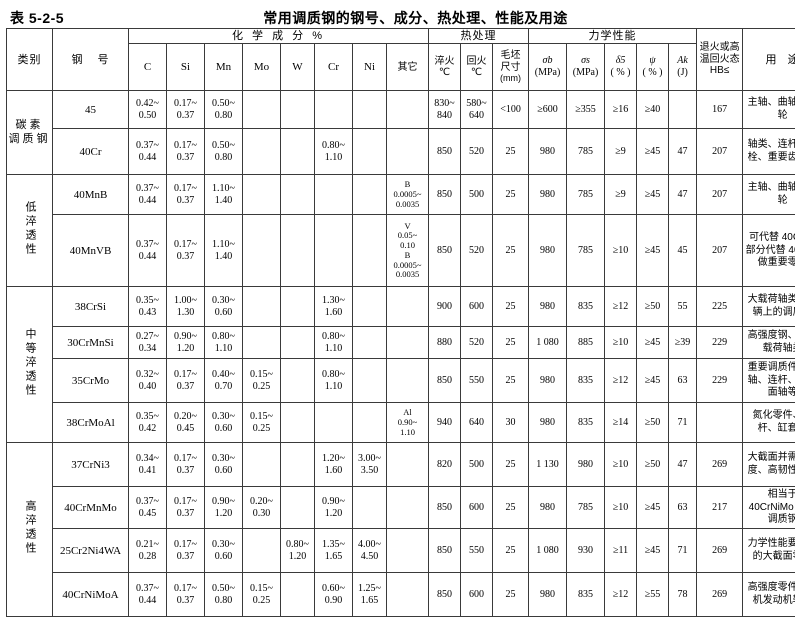  What do you see at coordinates (224, 110) in the screenshot?
I see `composition-mn: 0.50~0.80` at bounding box center [224, 110].